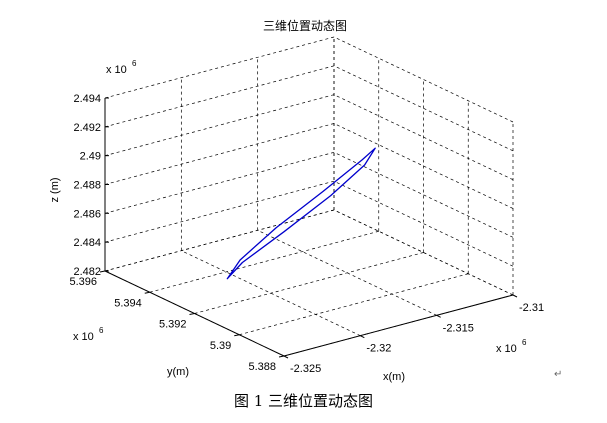 The width and height of the screenshot is (607, 423). I want to click on x-axis-line, so click(398, 325).